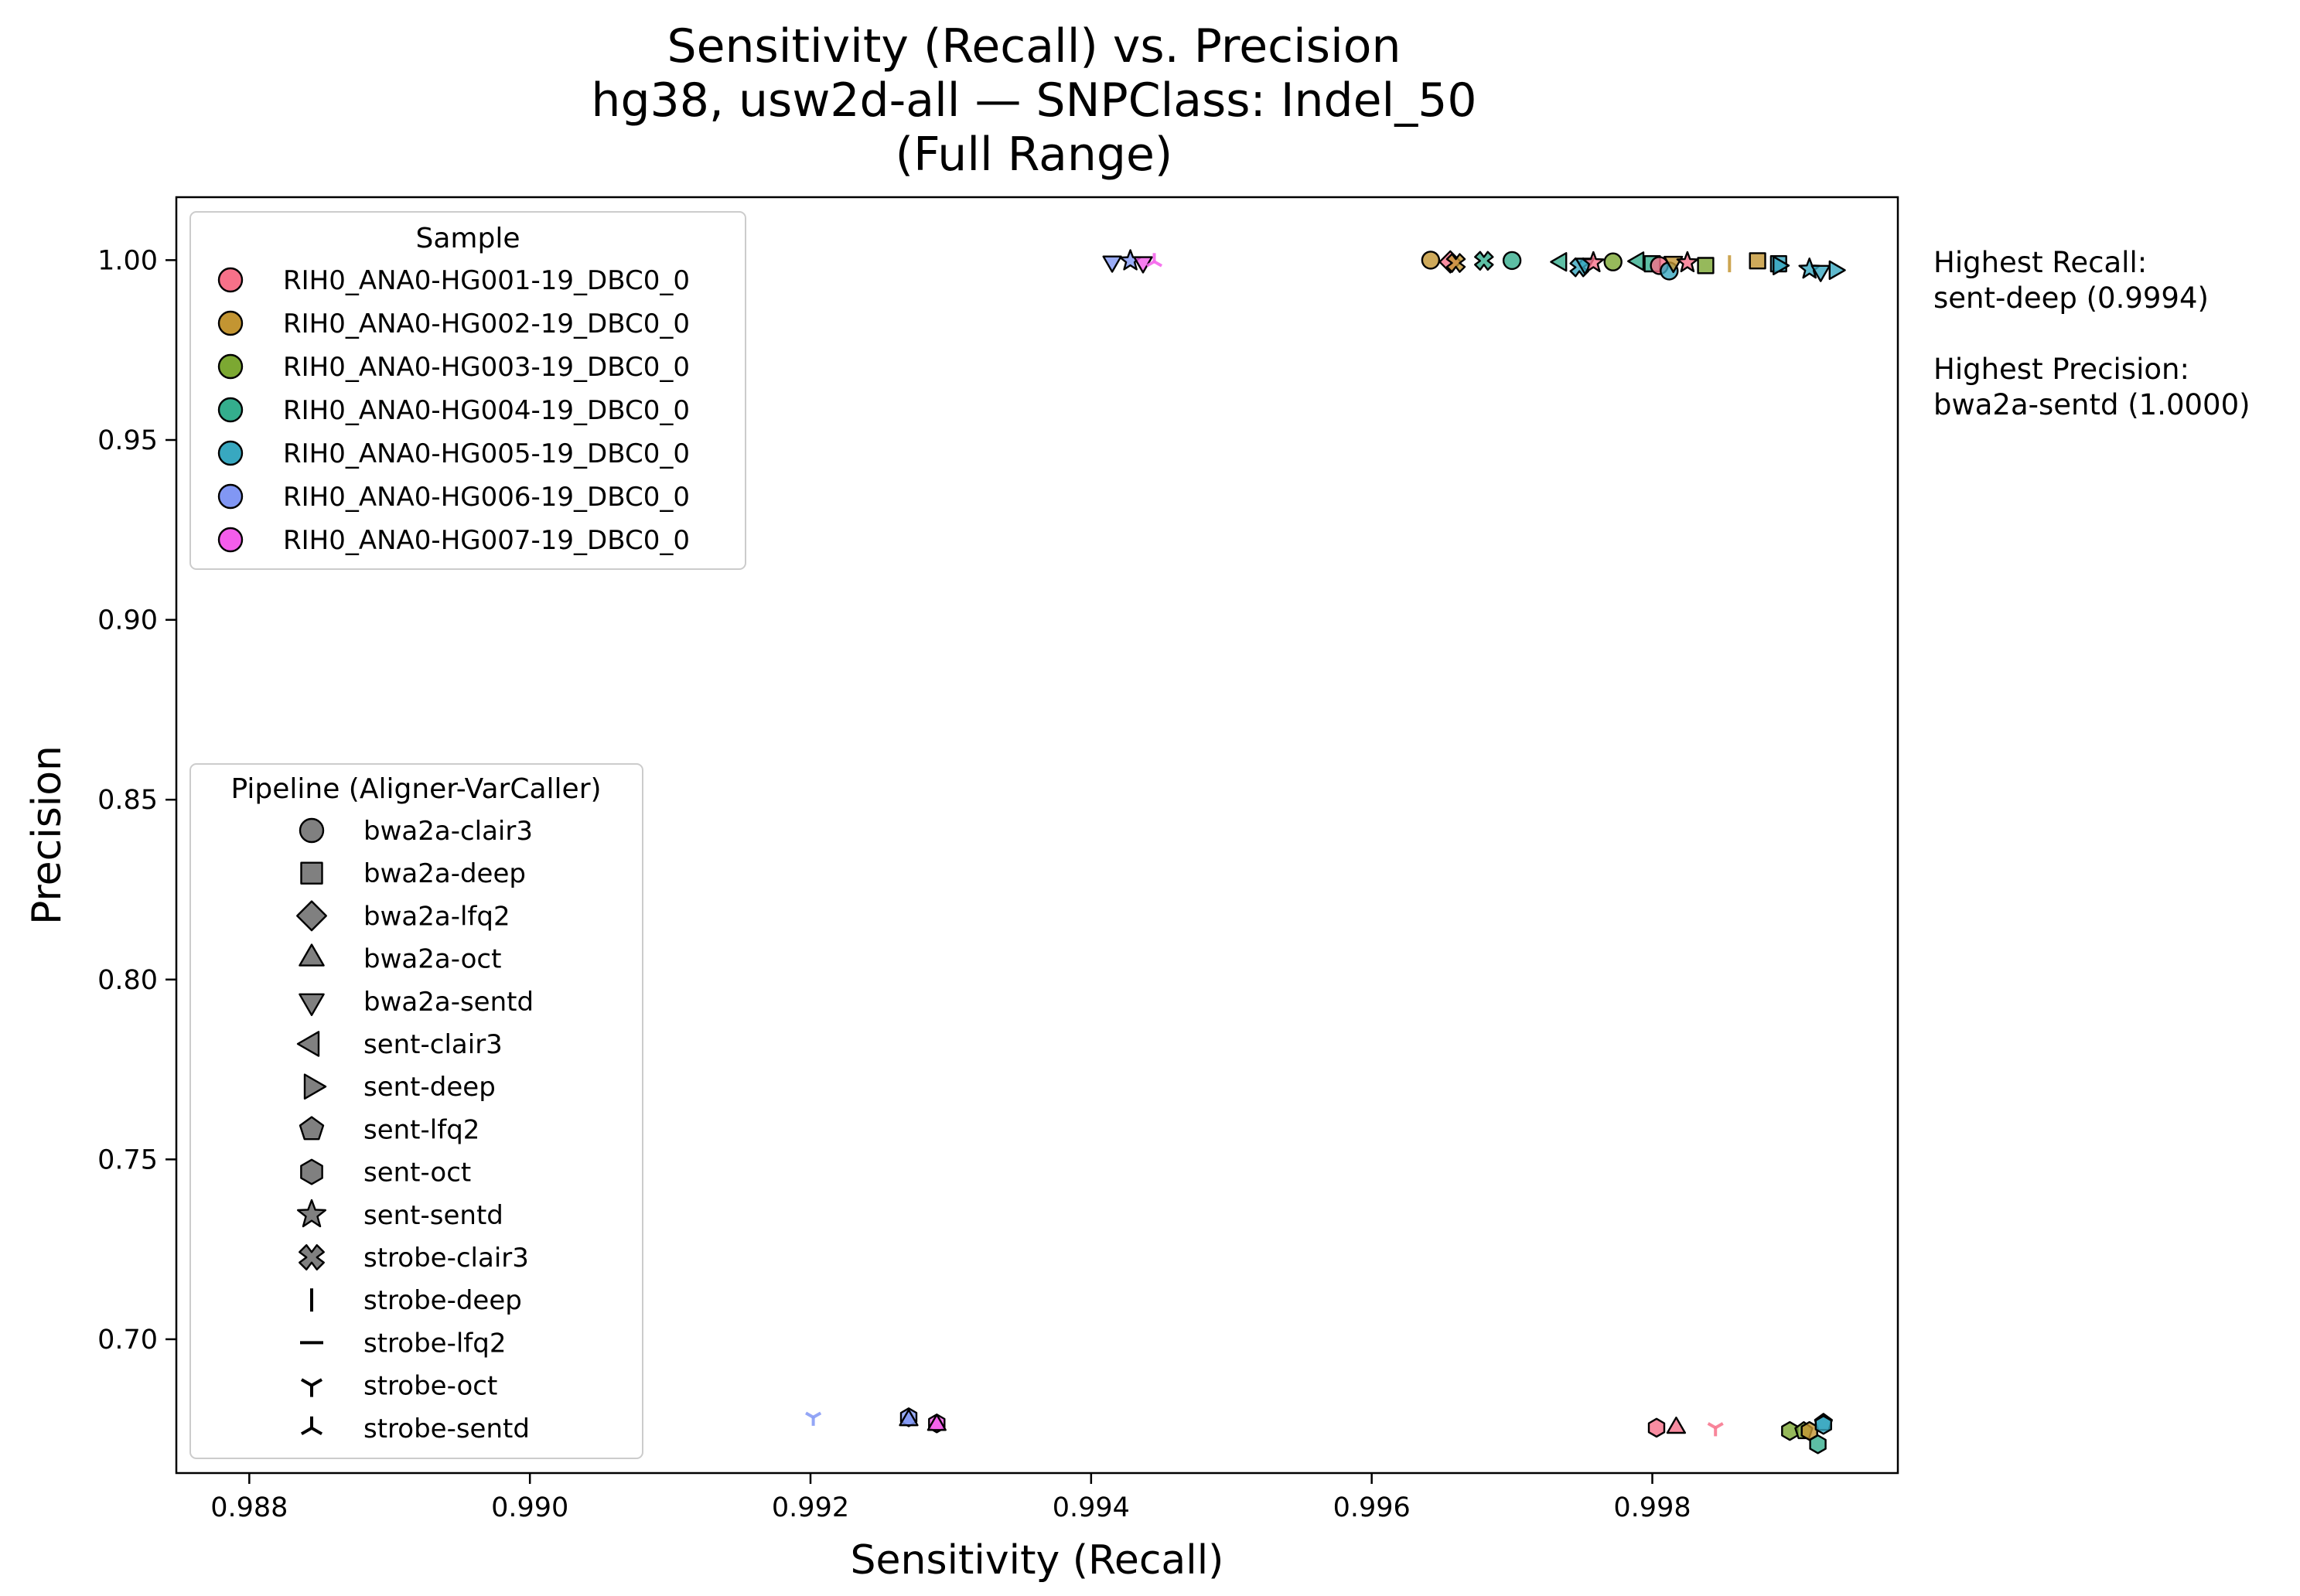 The width and height of the screenshot is (2300, 1596). What do you see at coordinates (1037, 1560) in the screenshot?
I see `x-axis-label: Sensitivity (Recall)` at bounding box center [1037, 1560].